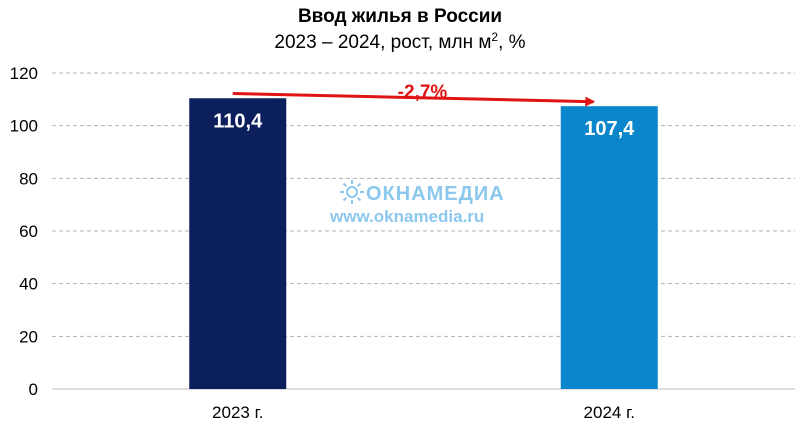 The height and width of the screenshot is (430, 800). I want to click on x-tick-label: 2024 г., so click(609, 412).